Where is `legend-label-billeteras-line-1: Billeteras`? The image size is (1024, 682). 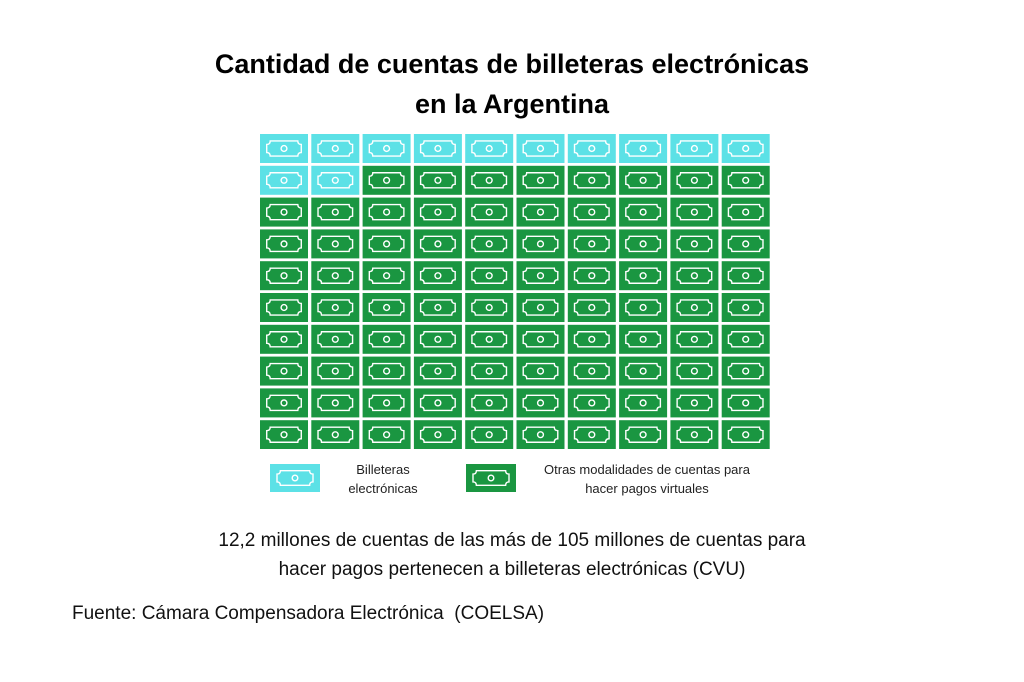
legend-label-billeteras-line-1: Billeteras is located at coordinates (383, 469).